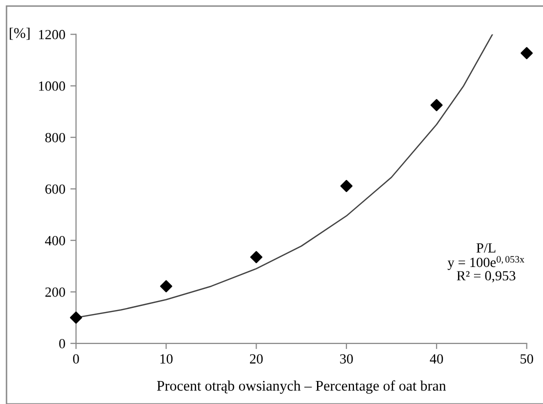 The width and height of the screenshot is (543, 404). Describe the element at coordinates (166, 359) in the screenshot. I see `x-tick-label: 10` at that location.